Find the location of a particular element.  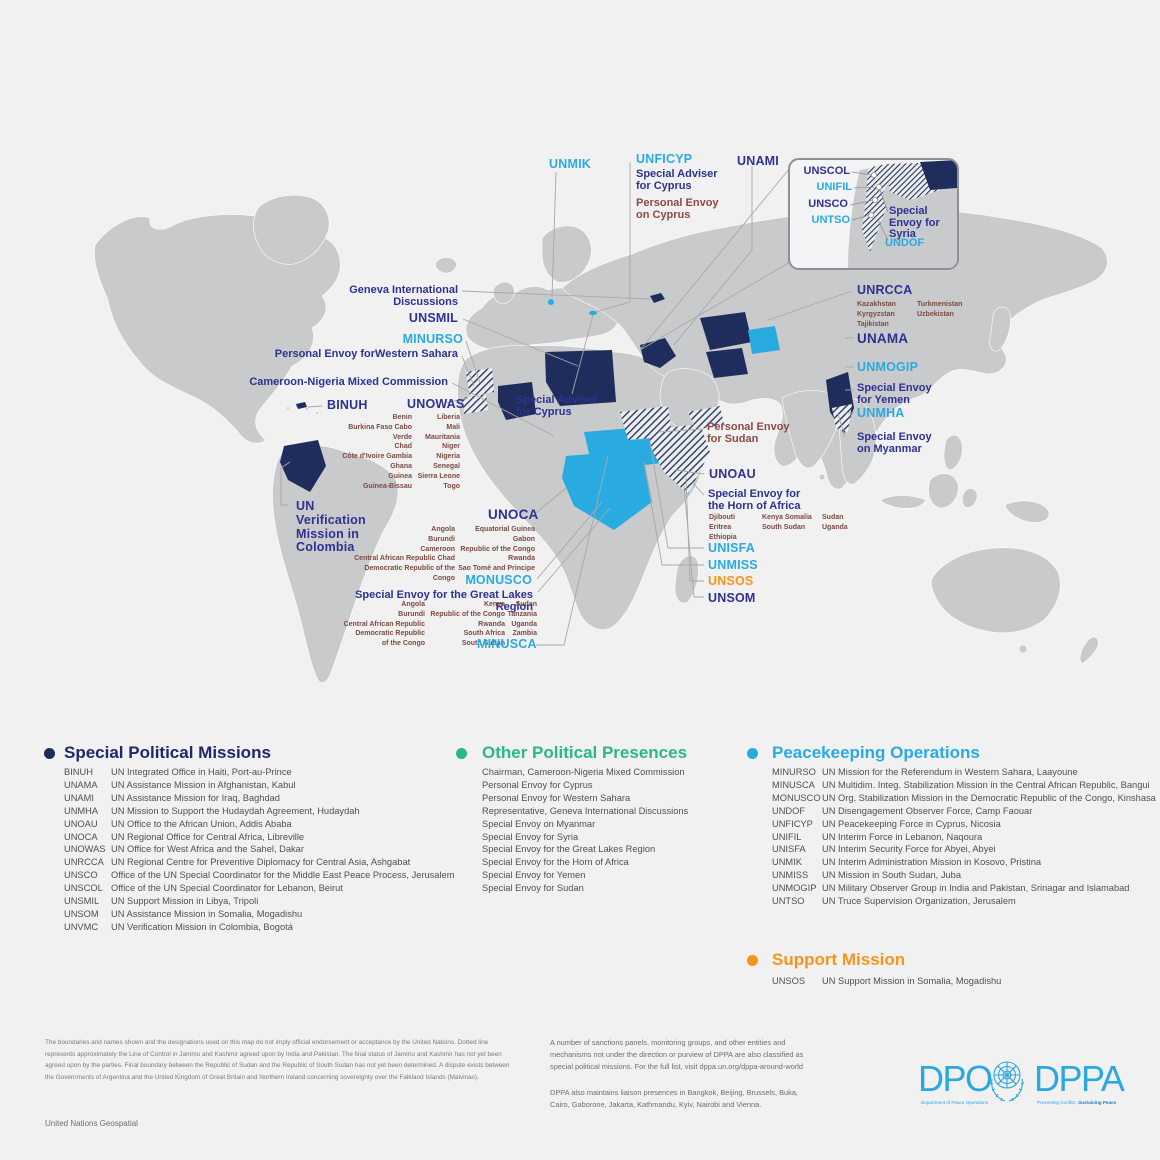

inset-city-dots is located at coordinates (875, 195).